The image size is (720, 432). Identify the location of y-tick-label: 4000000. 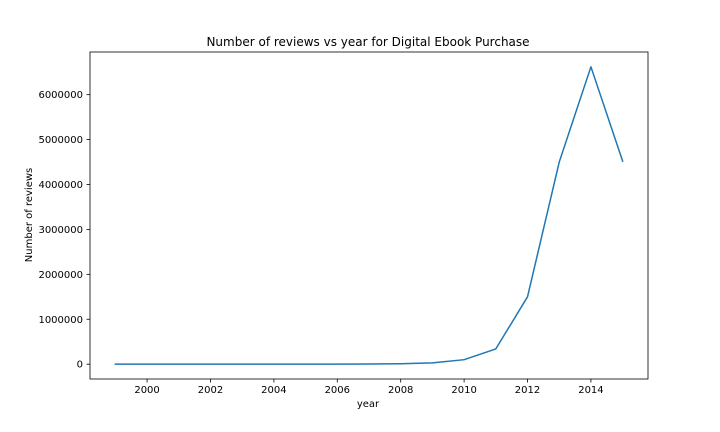
(60, 185).